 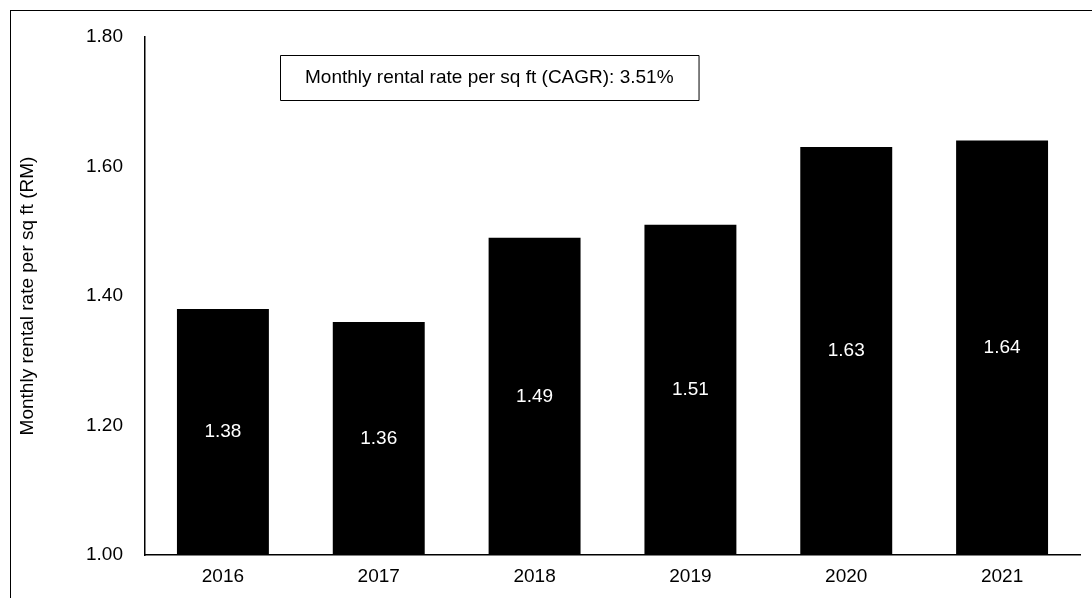 I want to click on data-label: 1.51, so click(x=690, y=389).